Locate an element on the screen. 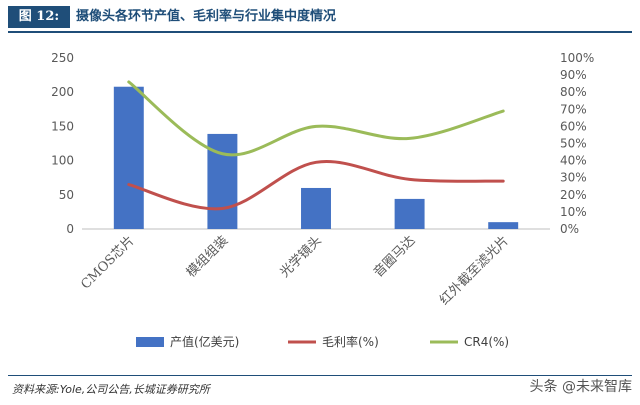 This screenshot has height=405, width=640. legend-swatch is located at coordinates (150, 342).